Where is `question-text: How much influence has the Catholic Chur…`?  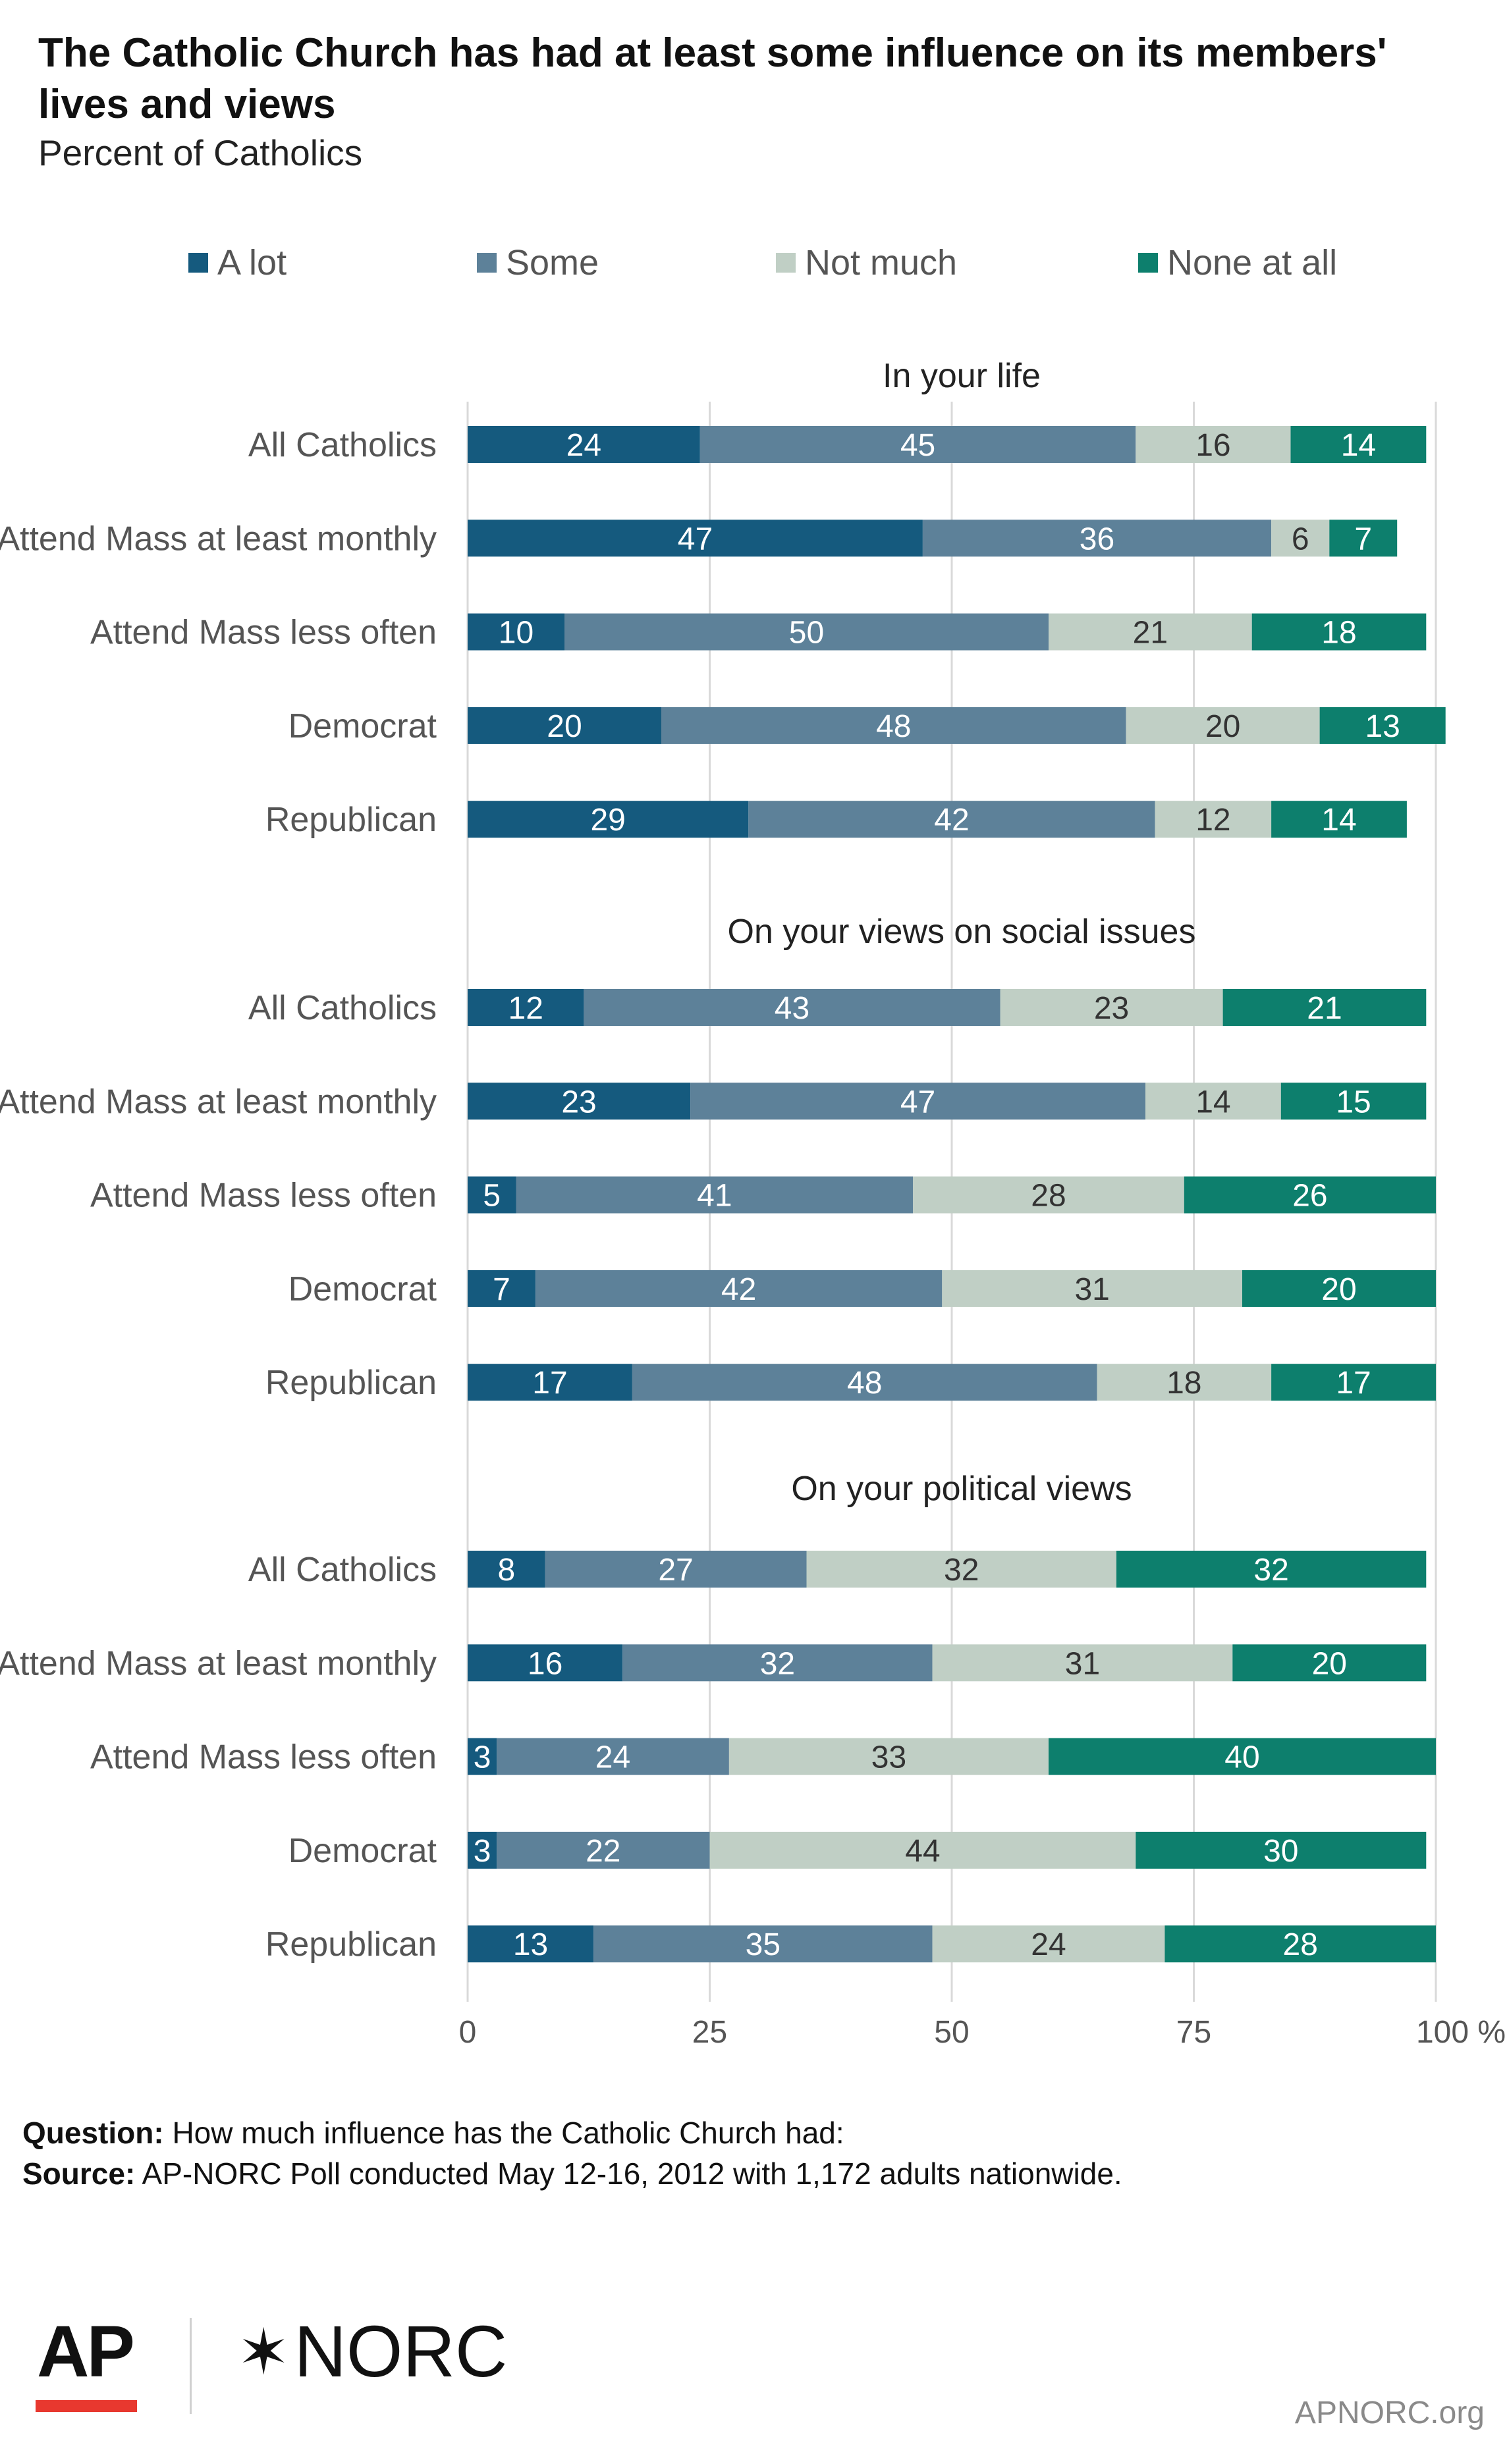 question-text: How much influence has the Catholic Chur… is located at coordinates (508, 2133).